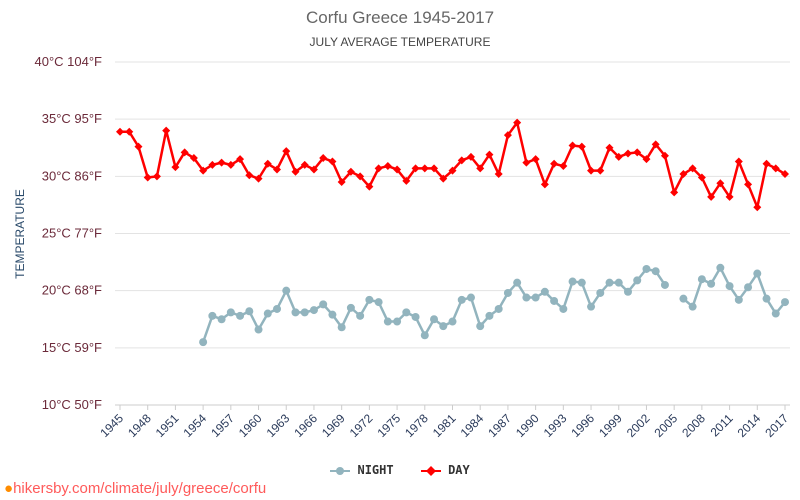 The height and width of the screenshot is (500, 800). What do you see at coordinates (416, 425) in the screenshot?
I see `x-tick-label: 1978` at bounding box center [416, 425].